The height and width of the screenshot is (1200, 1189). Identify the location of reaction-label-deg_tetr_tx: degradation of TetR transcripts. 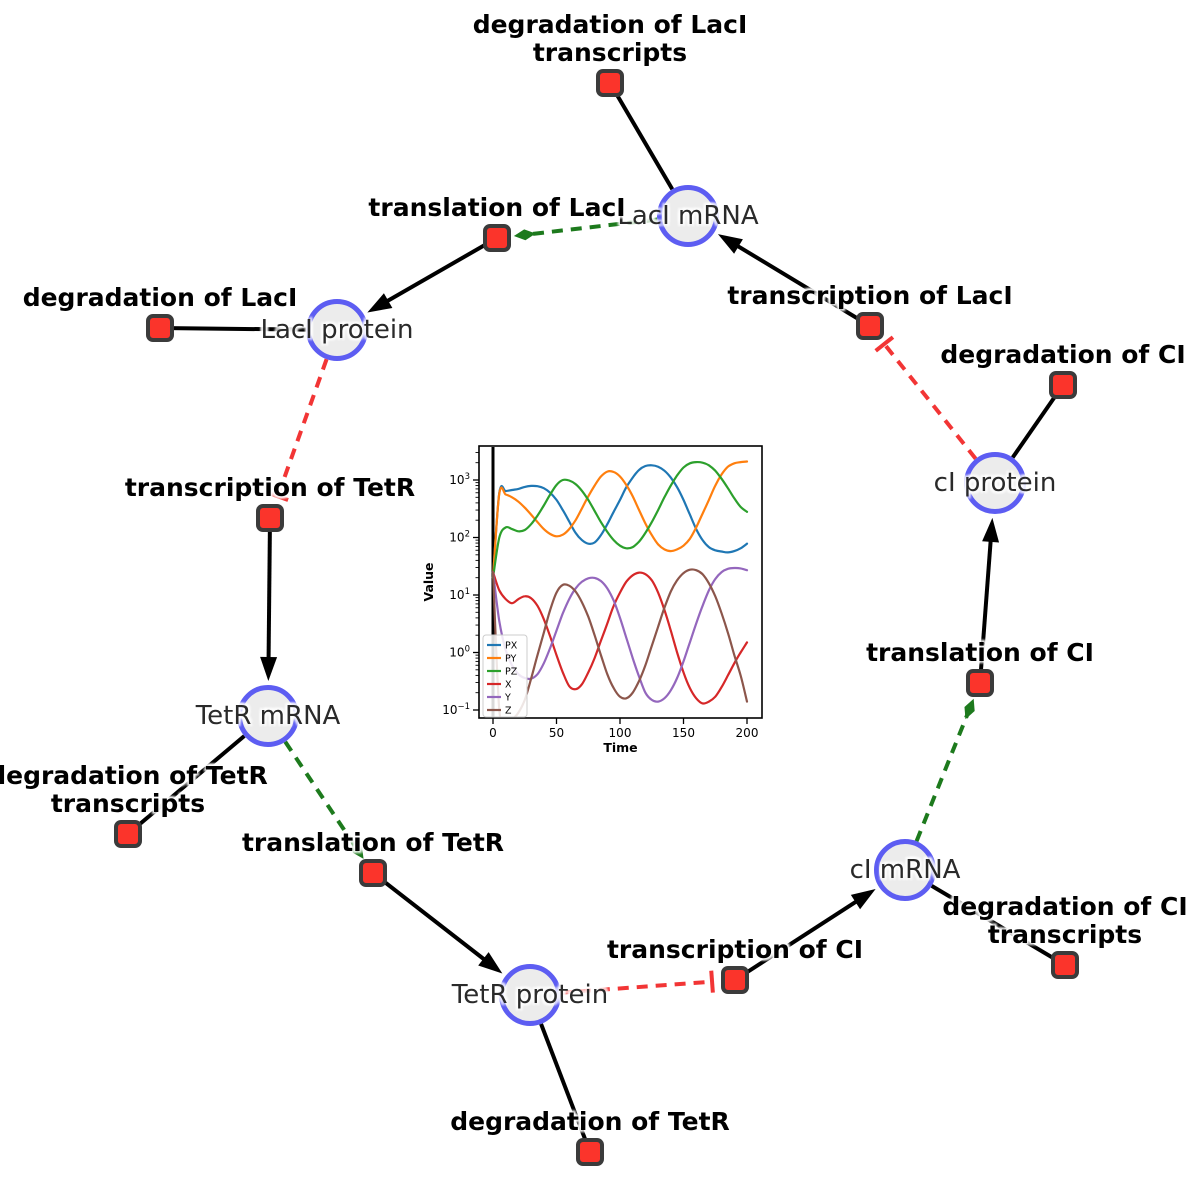
(134, 790).